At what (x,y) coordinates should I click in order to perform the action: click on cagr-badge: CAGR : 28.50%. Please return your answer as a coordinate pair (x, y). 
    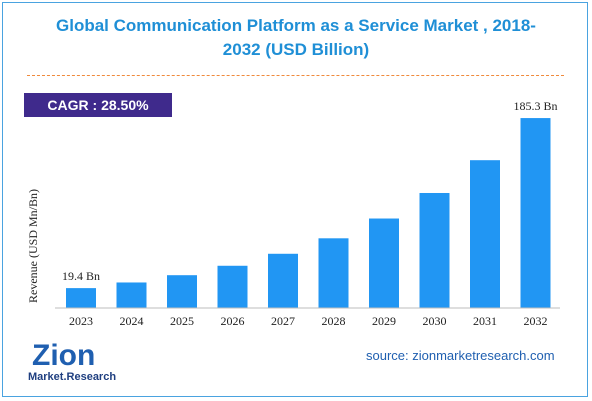
    Looking at the image, I should click on (98, 105).